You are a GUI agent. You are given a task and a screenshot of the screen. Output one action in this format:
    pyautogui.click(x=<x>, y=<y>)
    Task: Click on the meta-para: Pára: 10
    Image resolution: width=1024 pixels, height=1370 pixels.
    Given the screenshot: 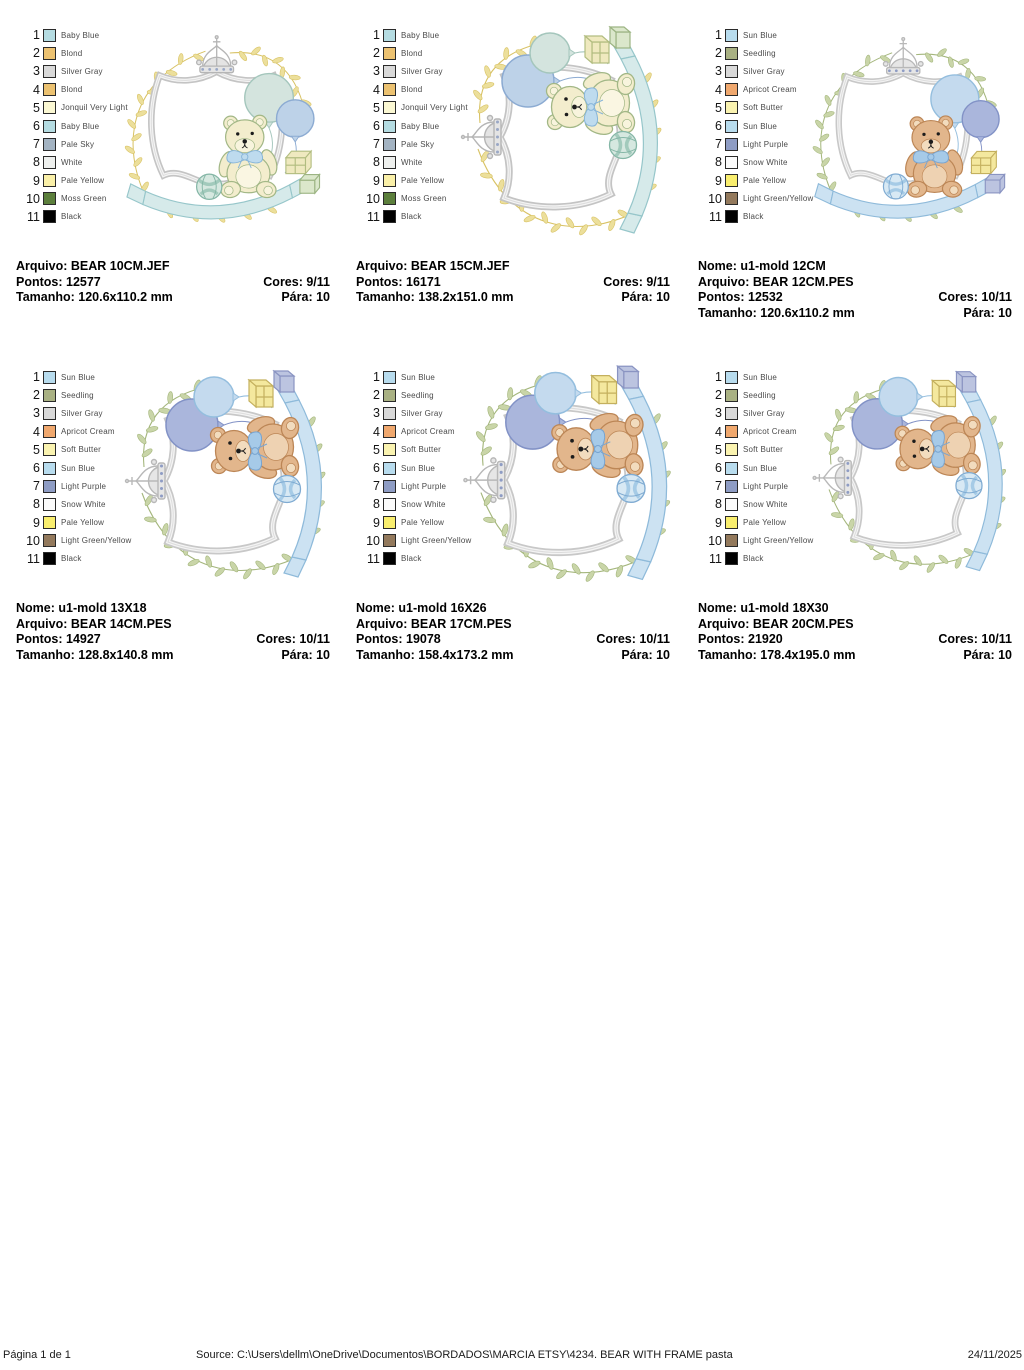 What is the action you would take?
    pyautogui.click(x=305, y=654)
    